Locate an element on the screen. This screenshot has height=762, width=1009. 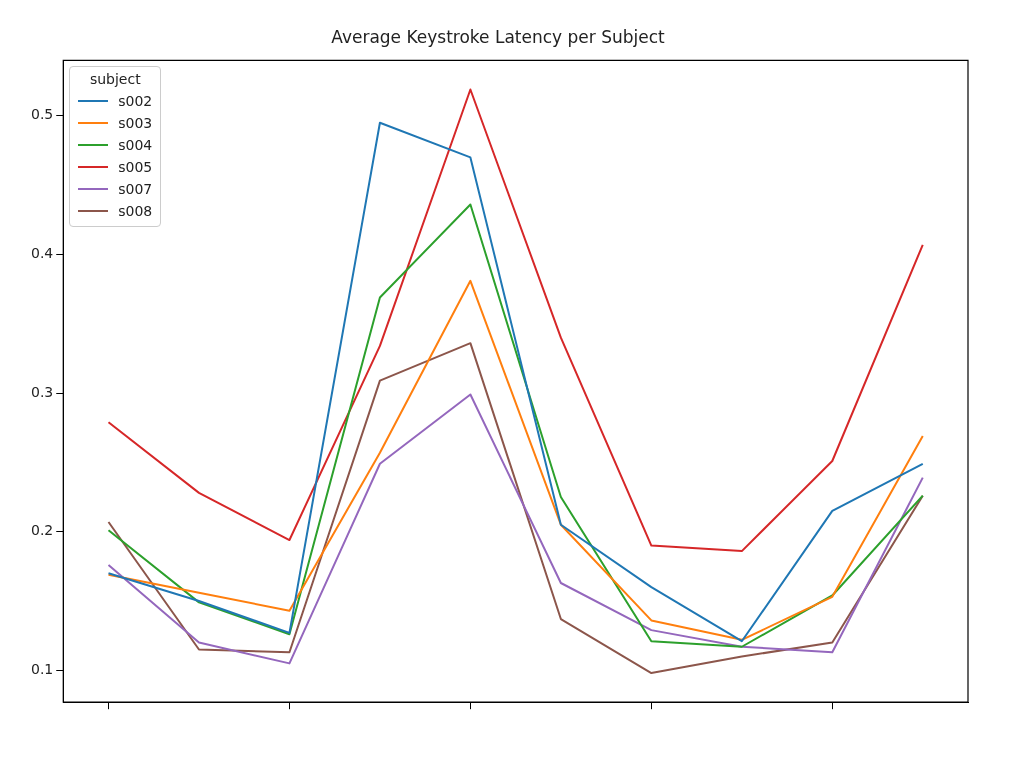
legend-label: s008 is located at coordinates (135, 211).